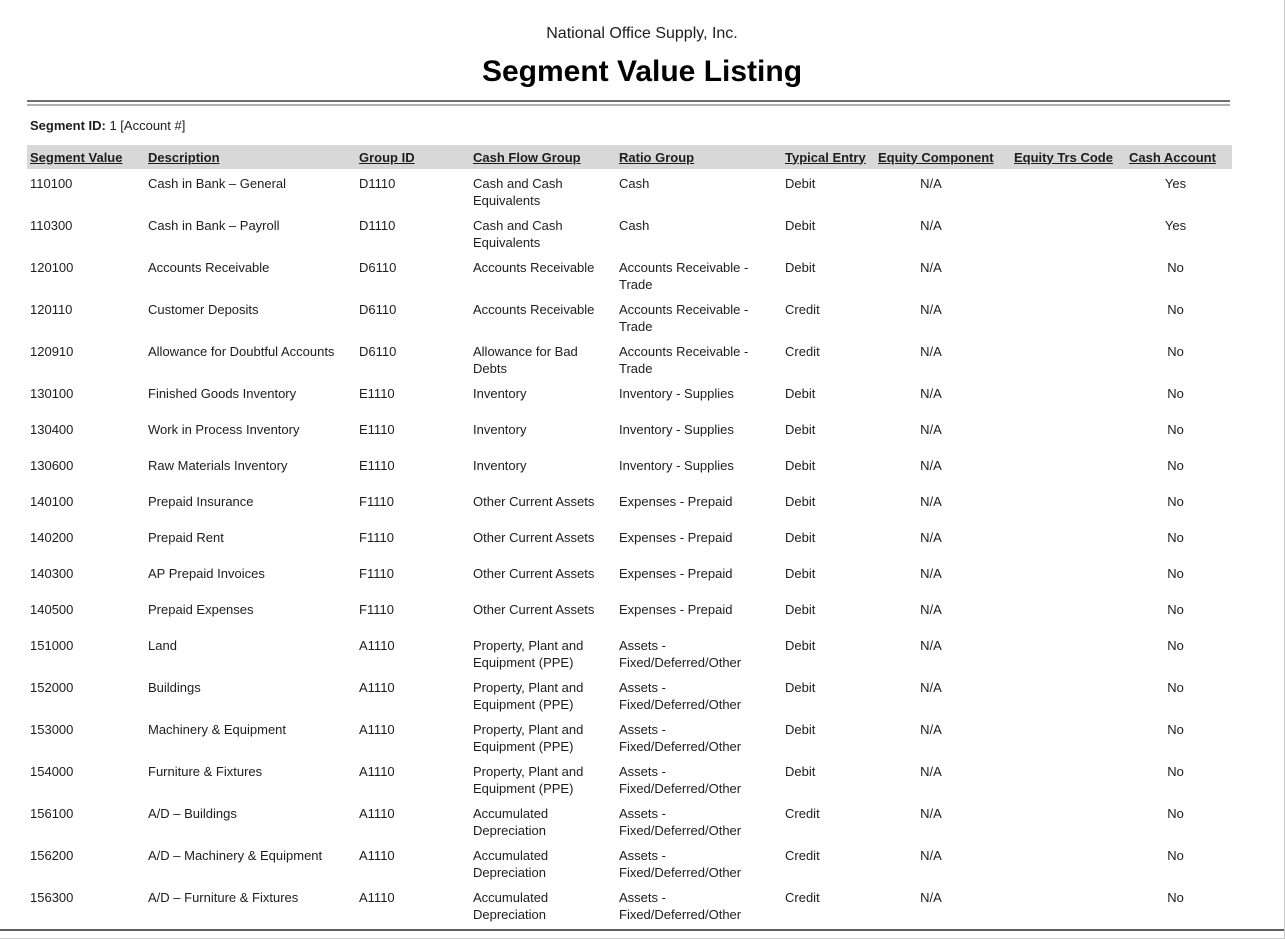 The width and height of the screenshot is (1285, 939). Describe the element at coordinates (174, 687) in the screenshot. I see `cell-description: Buildings` at that location.